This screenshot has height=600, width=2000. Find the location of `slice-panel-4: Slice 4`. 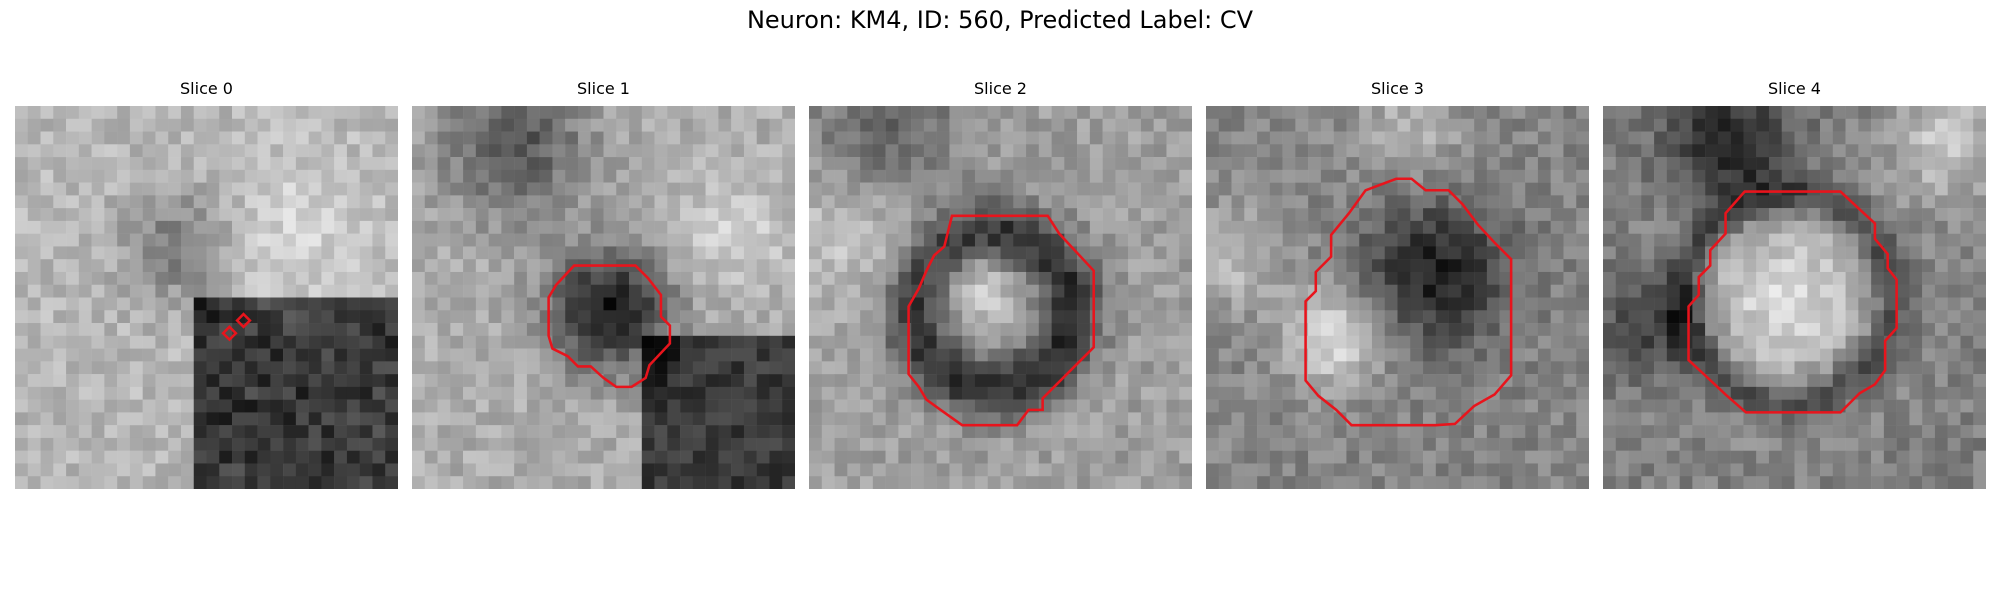

slice-panel-4: Slice 4 is located at coordinates (1794, 297).